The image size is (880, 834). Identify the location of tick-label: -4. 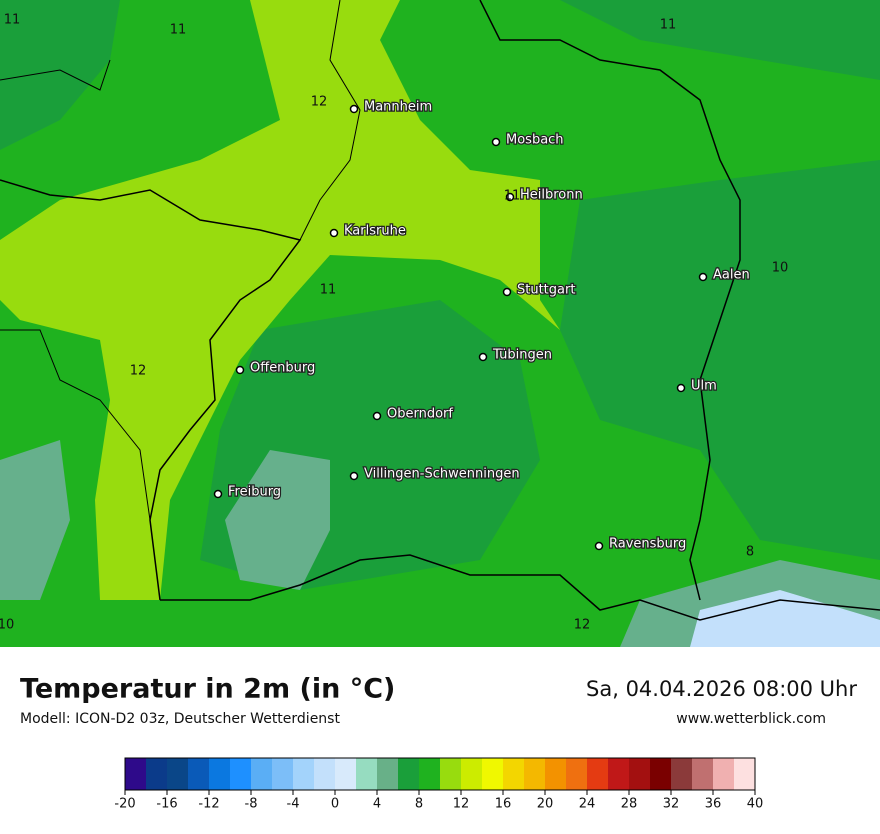
(293, 804).